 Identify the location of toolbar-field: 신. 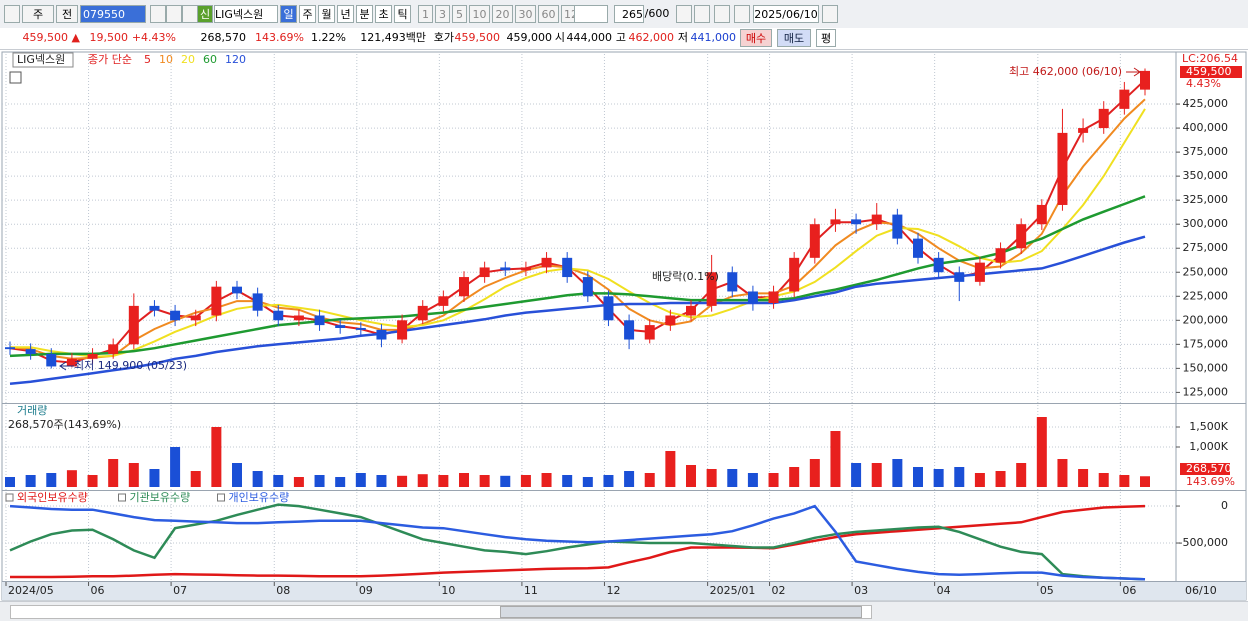
(205, 14).